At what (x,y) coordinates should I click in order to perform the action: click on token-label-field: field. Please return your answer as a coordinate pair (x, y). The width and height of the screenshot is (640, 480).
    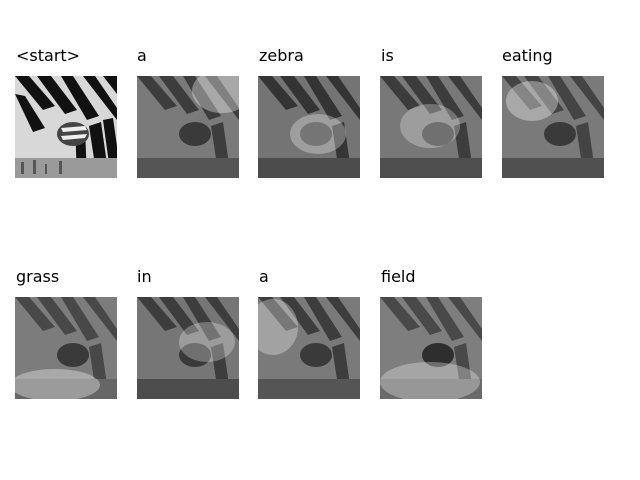
    Looking at the image, I should click on (398, 276).